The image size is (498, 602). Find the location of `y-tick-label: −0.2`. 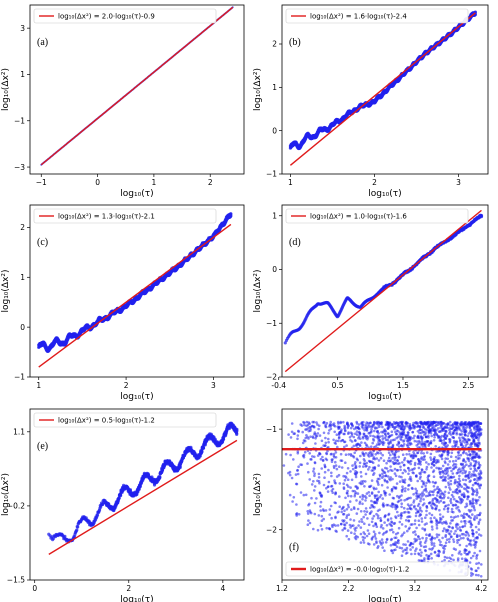

y-tick-label: −0.2 is located at coordinates (16, 506).